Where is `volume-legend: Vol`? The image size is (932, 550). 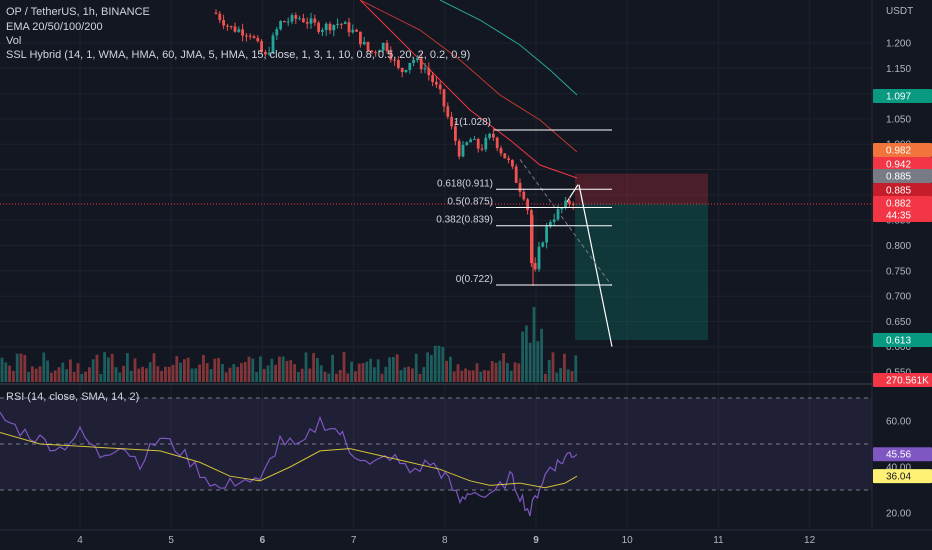
volume-legend: Vol is located at coordinates (14, 41).